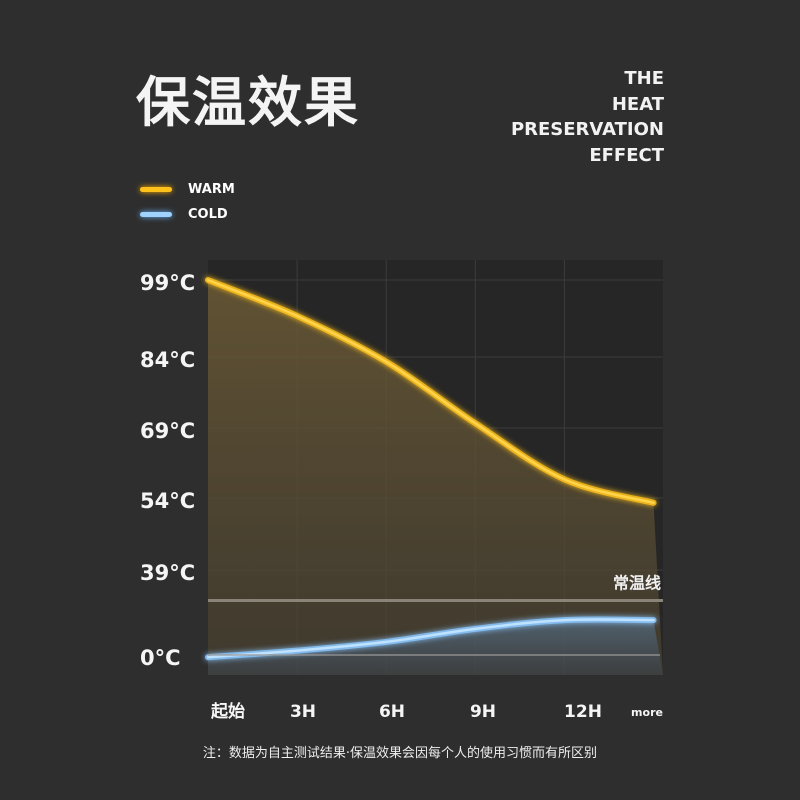 This screenshot has height=800, width=800. I want to click on y-tick-label: 84°C, so click(167, 360).